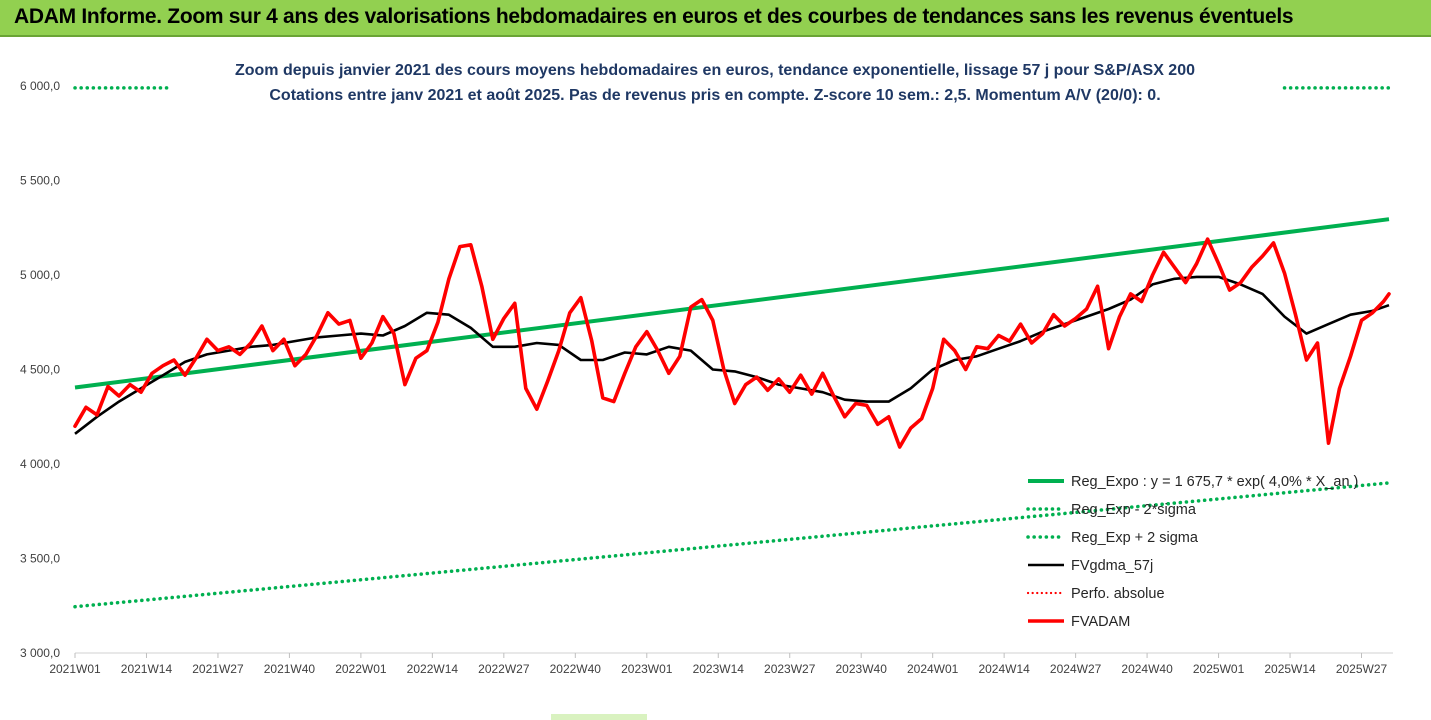  Describe the element at coordinates (647, 669) in the screenshot. I see `x-tick-label: 2023W01` at that location.